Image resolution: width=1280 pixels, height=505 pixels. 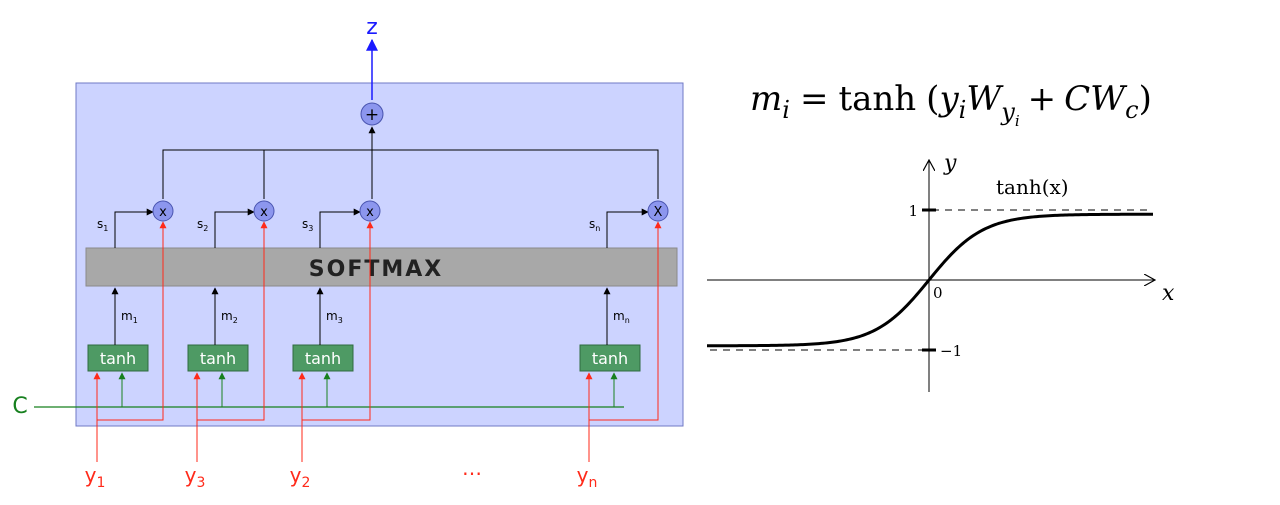 What do you see at coordinates (19, 406) in the screenshot?
I see `context-label: C` at bounding box center [19, 406].